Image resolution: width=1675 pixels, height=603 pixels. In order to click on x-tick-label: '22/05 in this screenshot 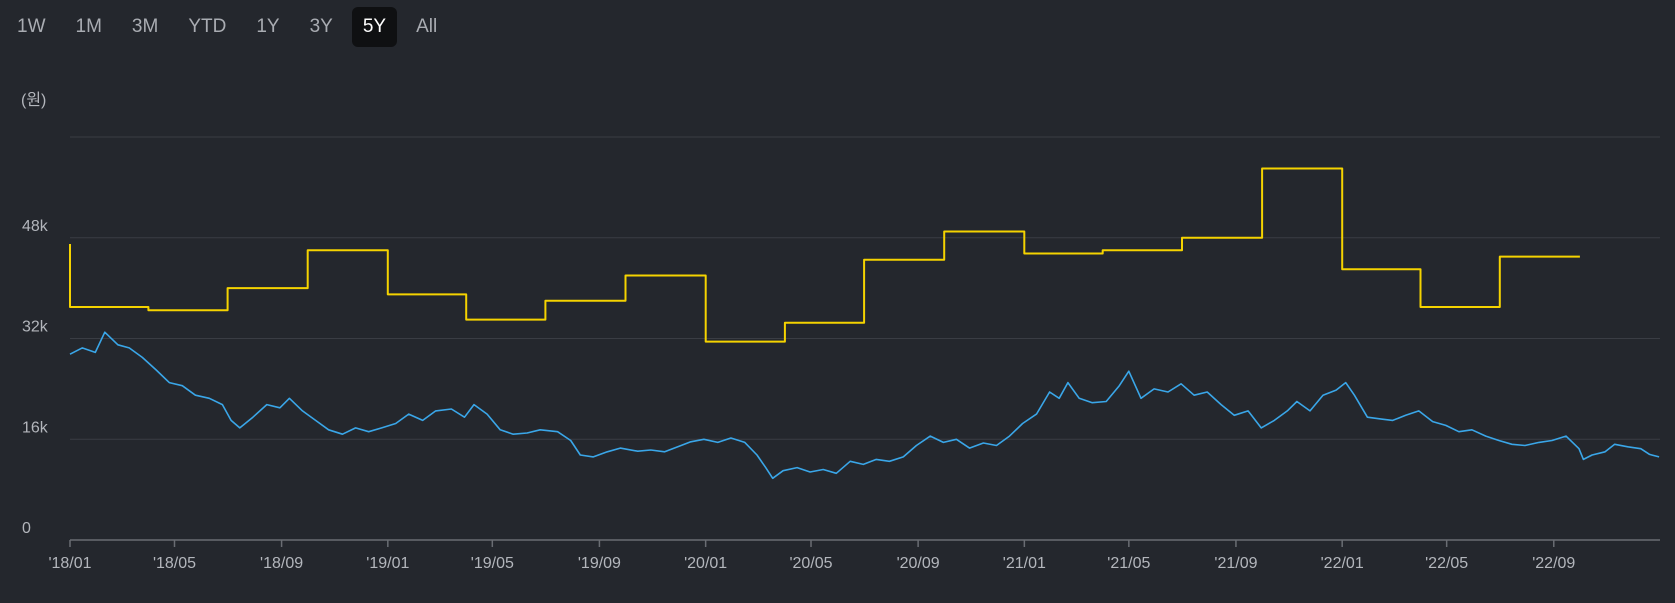, I will do `click(1446, 563)`.